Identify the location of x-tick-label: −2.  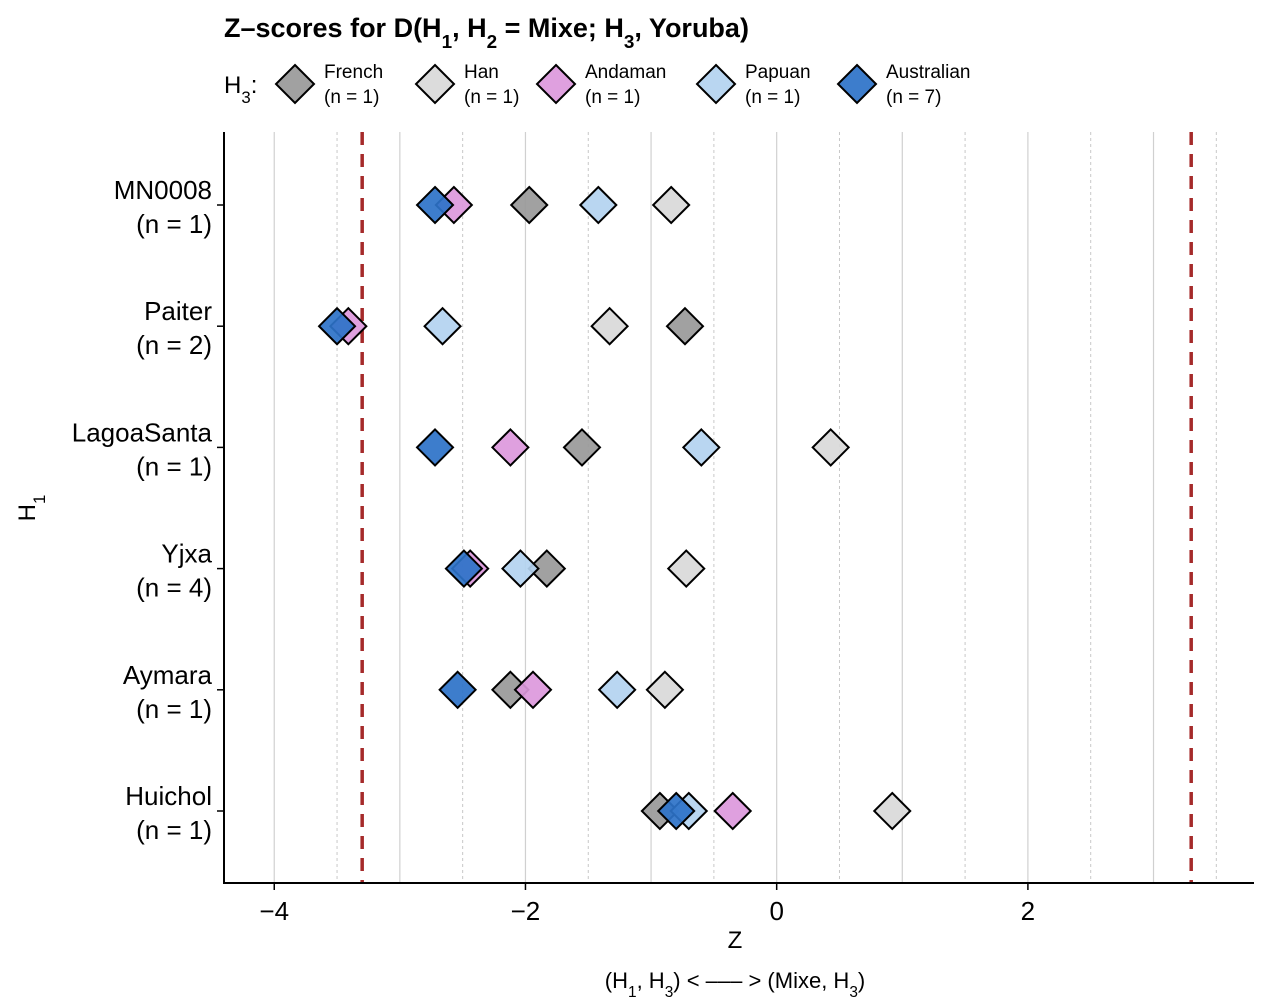
(526, 911).